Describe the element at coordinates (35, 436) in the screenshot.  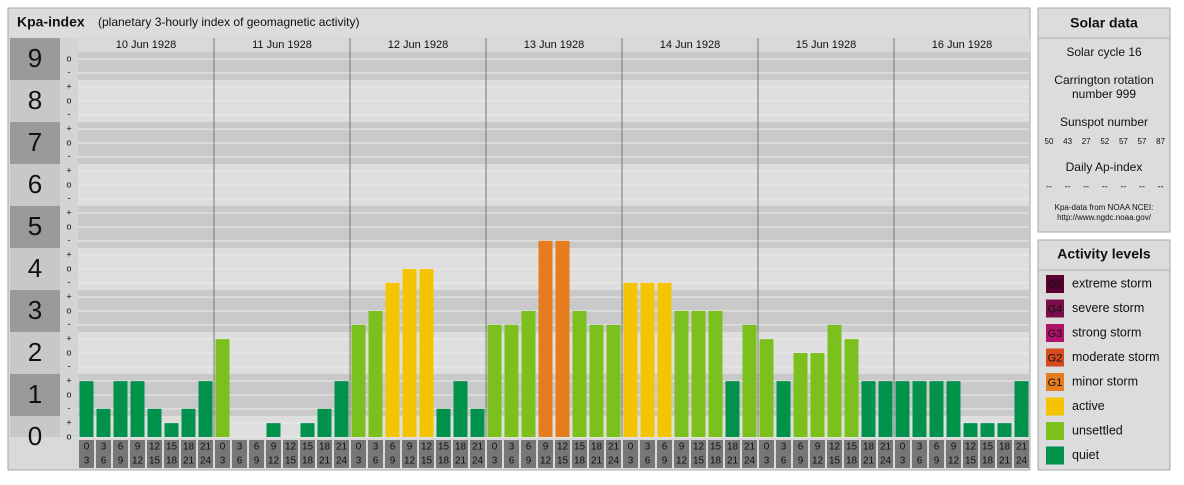
I see `y-tick-label: 0` at that location.